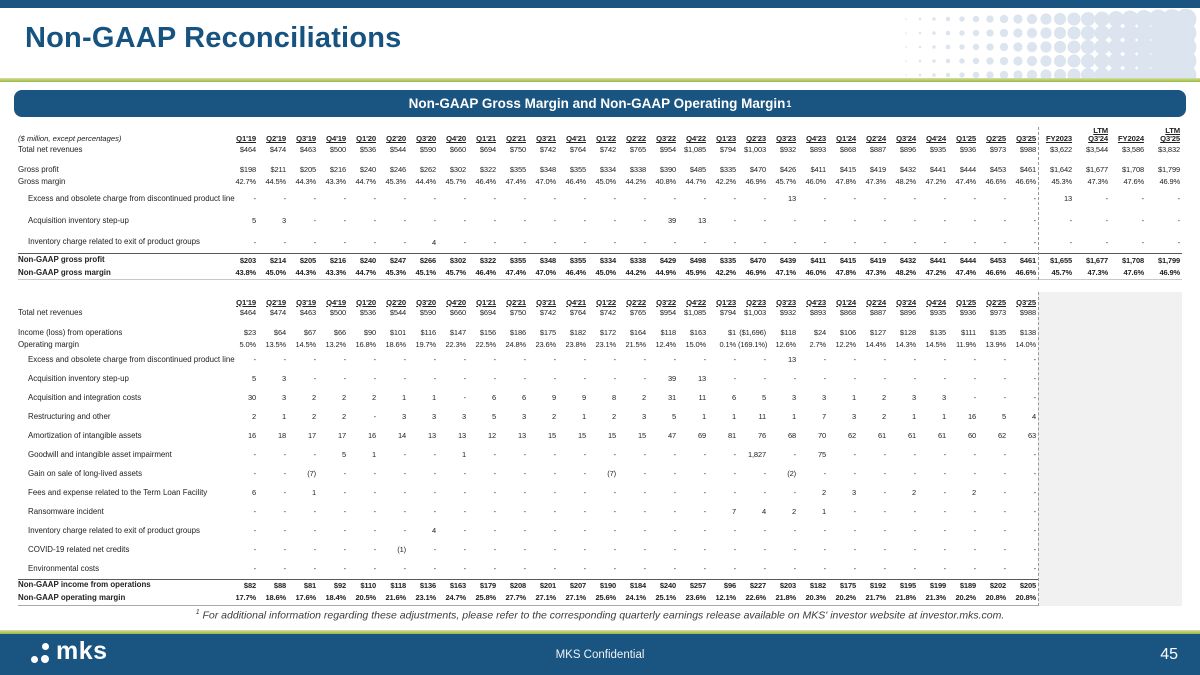 This screenshot has width=1200, height=675. I want to click on cell: $660, so click(457, 149).